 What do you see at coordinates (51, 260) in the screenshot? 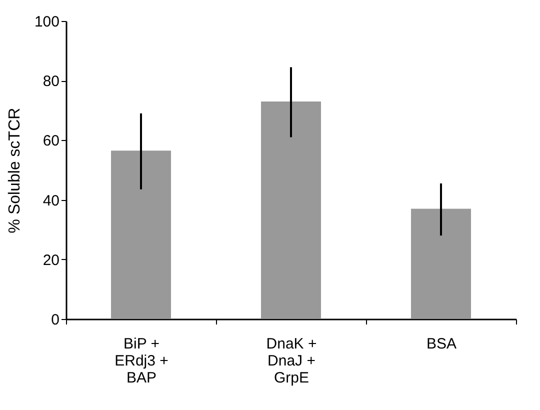
I see `y-tick-label: 20` at bounding box center [51, 260].